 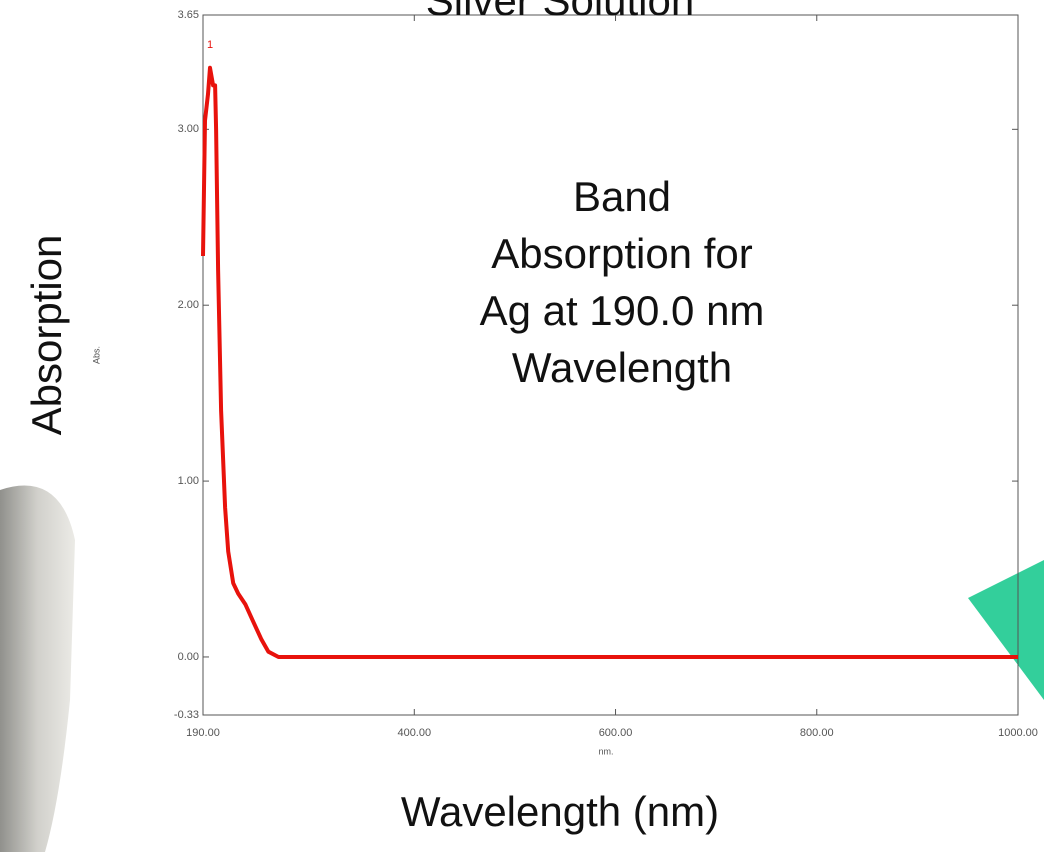 I want to click on annotation-line: Band, so click(x=622, y=196).